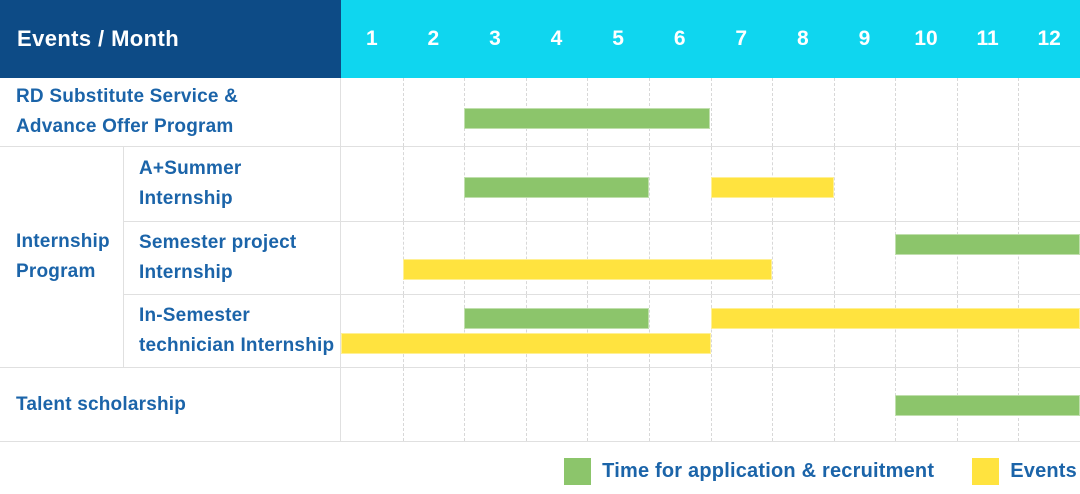 This screenshot has width=1080, height=494. I want to click on month-label: 4, so click(556, 38).